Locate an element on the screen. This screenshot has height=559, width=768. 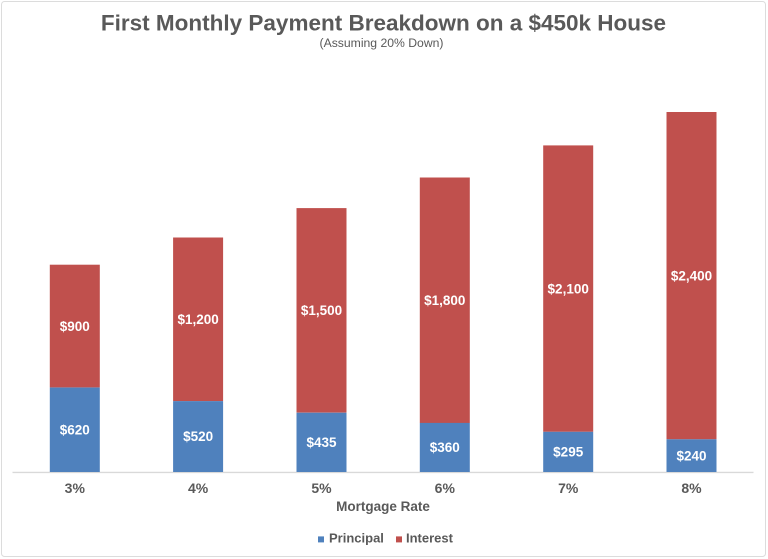
svg-text: $2,100 is located at coordinates (568, 288).